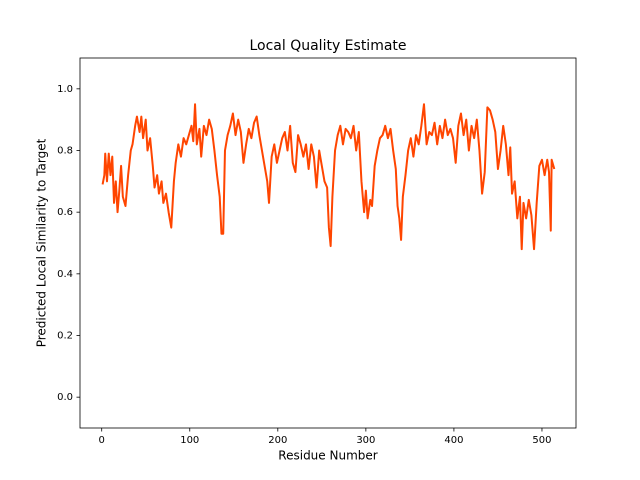 This screenshot has height=480, width=640. I want to click on x-tick-label: 200, so click(277, 440).